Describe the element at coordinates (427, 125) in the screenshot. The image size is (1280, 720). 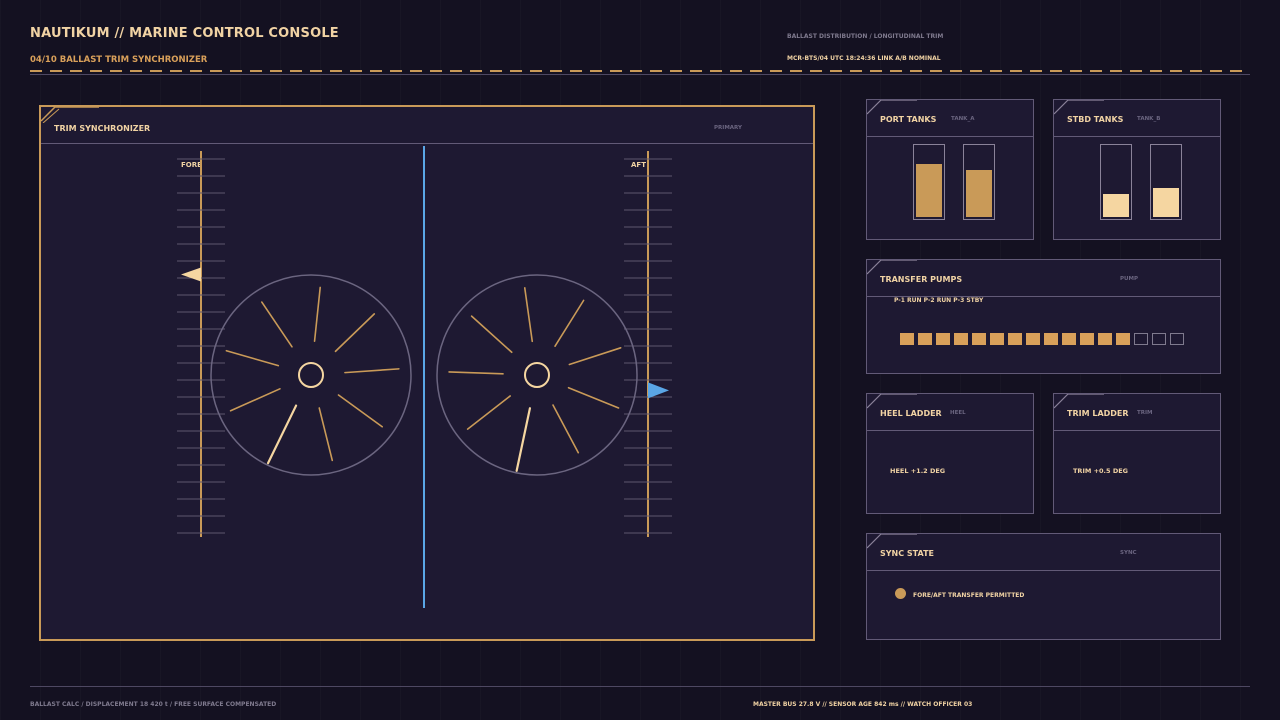
I see `panel-header: TRIM SYNCHRONIZER PRIMARY` at that location.